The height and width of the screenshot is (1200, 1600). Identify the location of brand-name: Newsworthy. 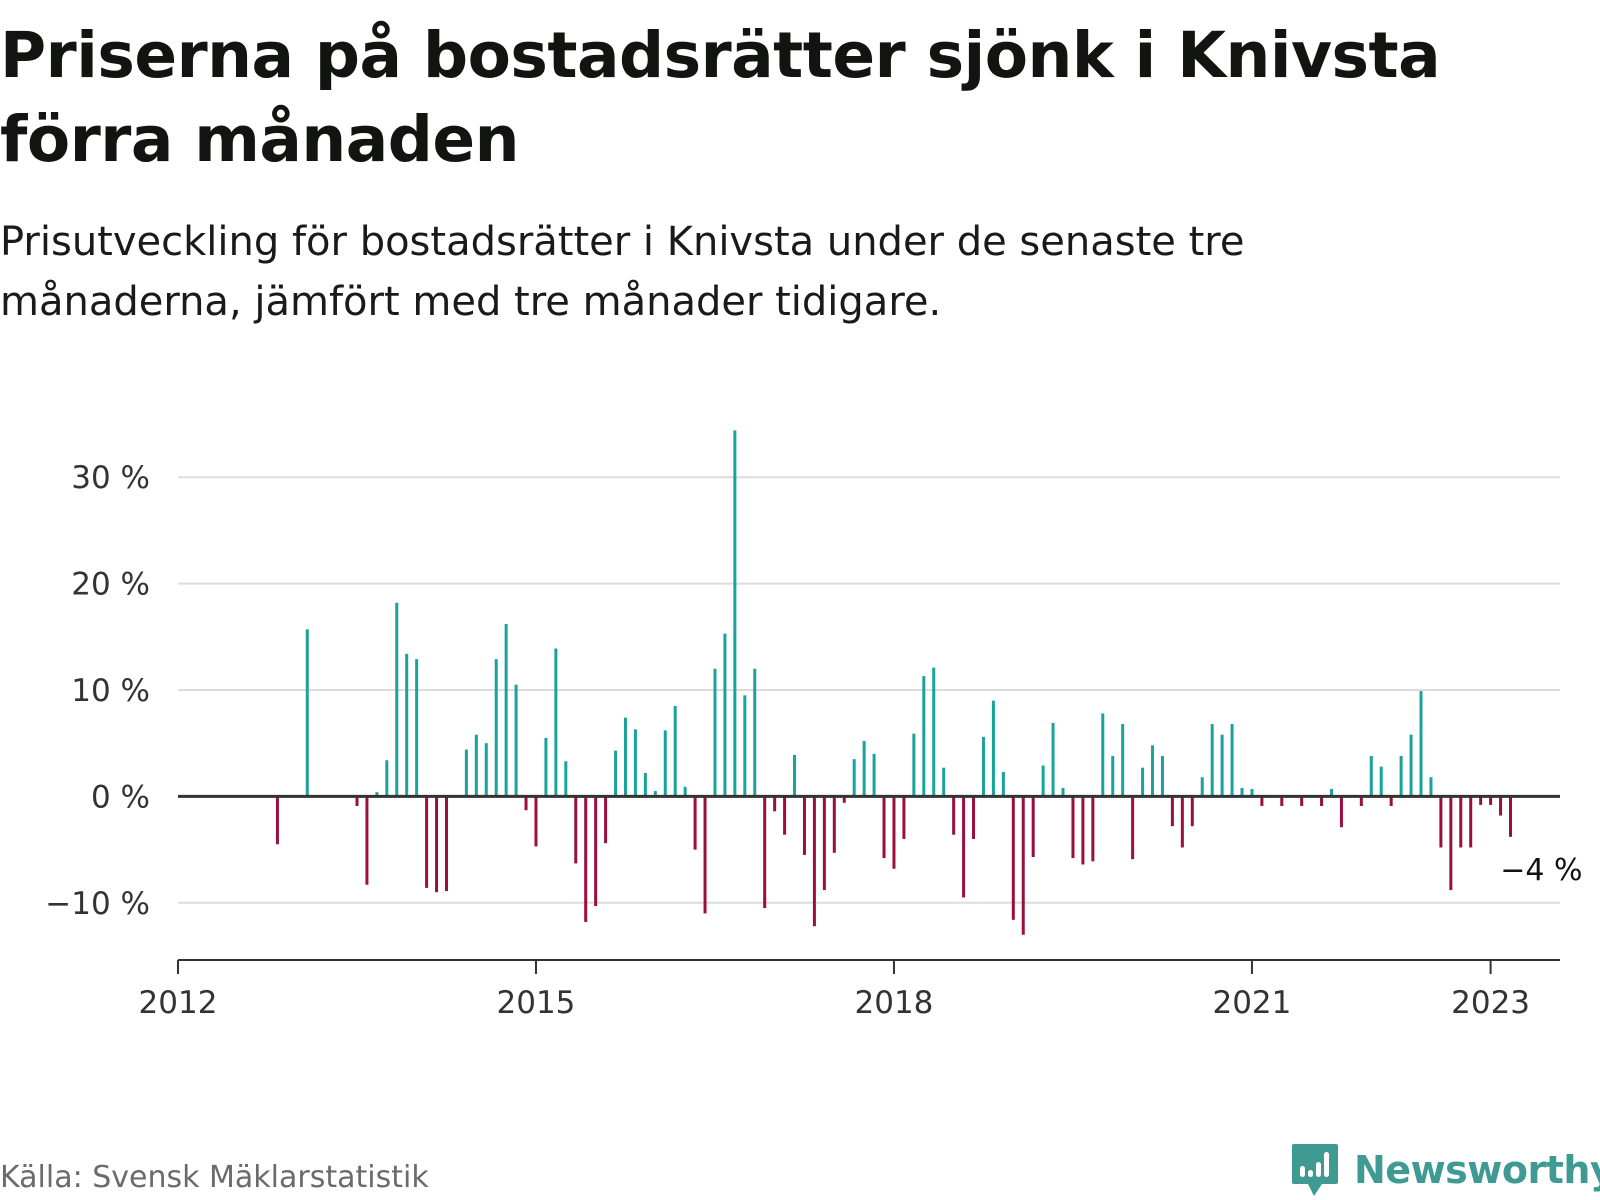
(1477, 1170).